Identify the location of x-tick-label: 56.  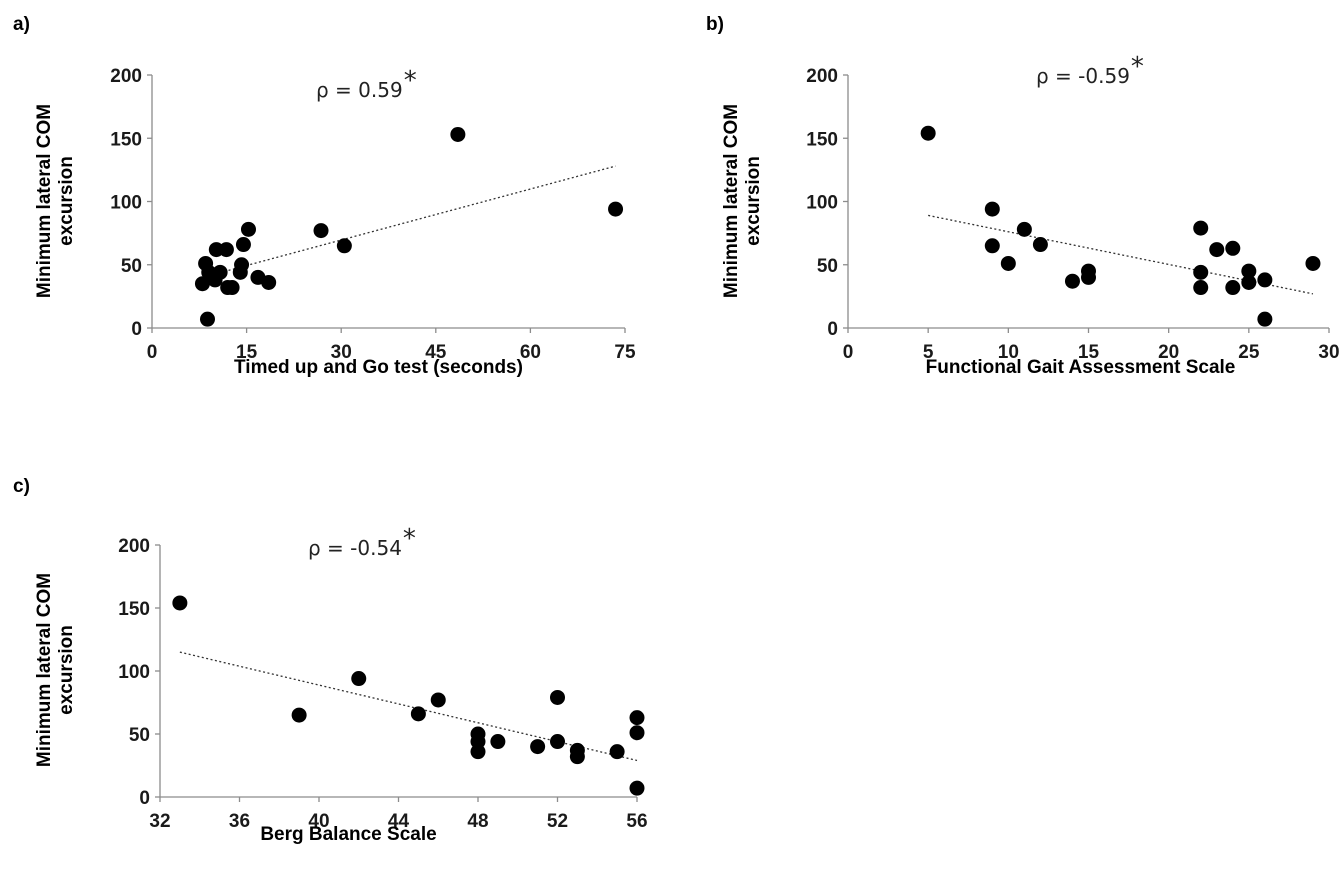
(636, 821).